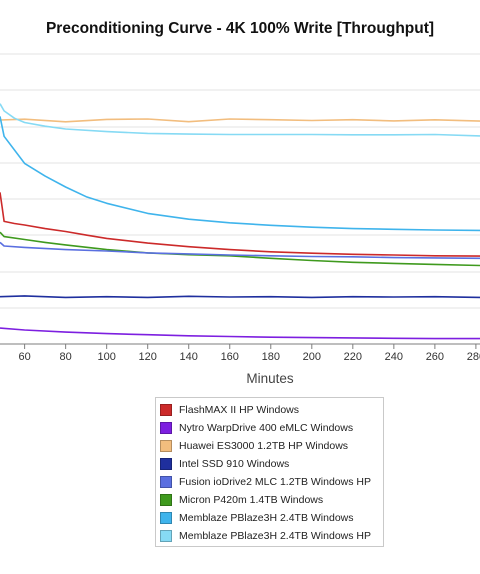 This screenshot has height=574, width=480. Describe the element at coordinates (249, 353) in the screenshot. I see `tick-layer: 60 80 100 120 140 160 180 200 220 240 260 280` at that location.